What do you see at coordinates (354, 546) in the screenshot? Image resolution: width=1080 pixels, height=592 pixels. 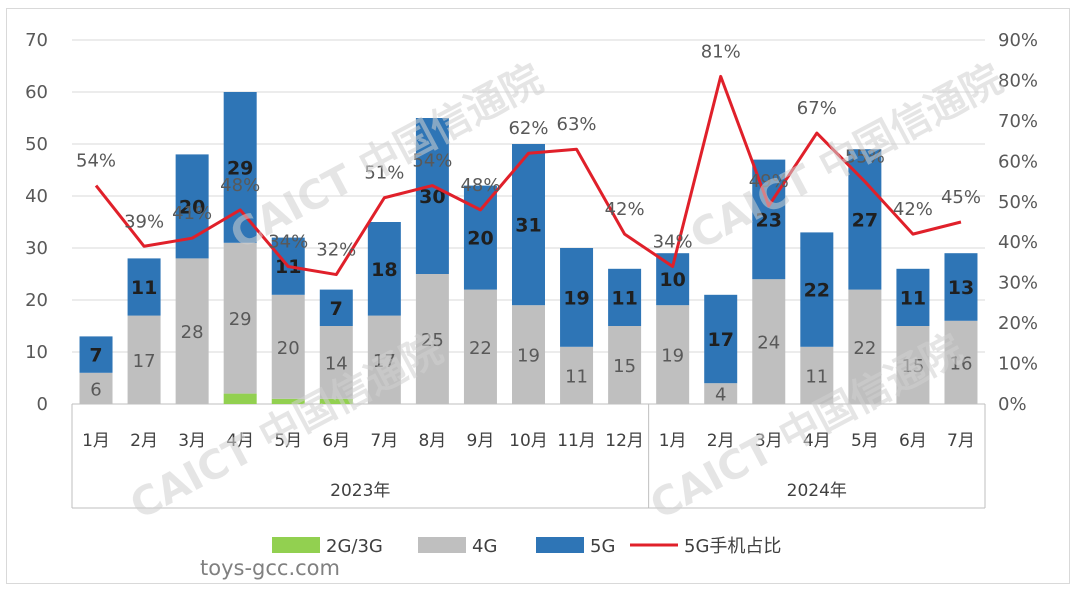 I see `legend-label: 2G/3G` at bounding box center [354, 546].